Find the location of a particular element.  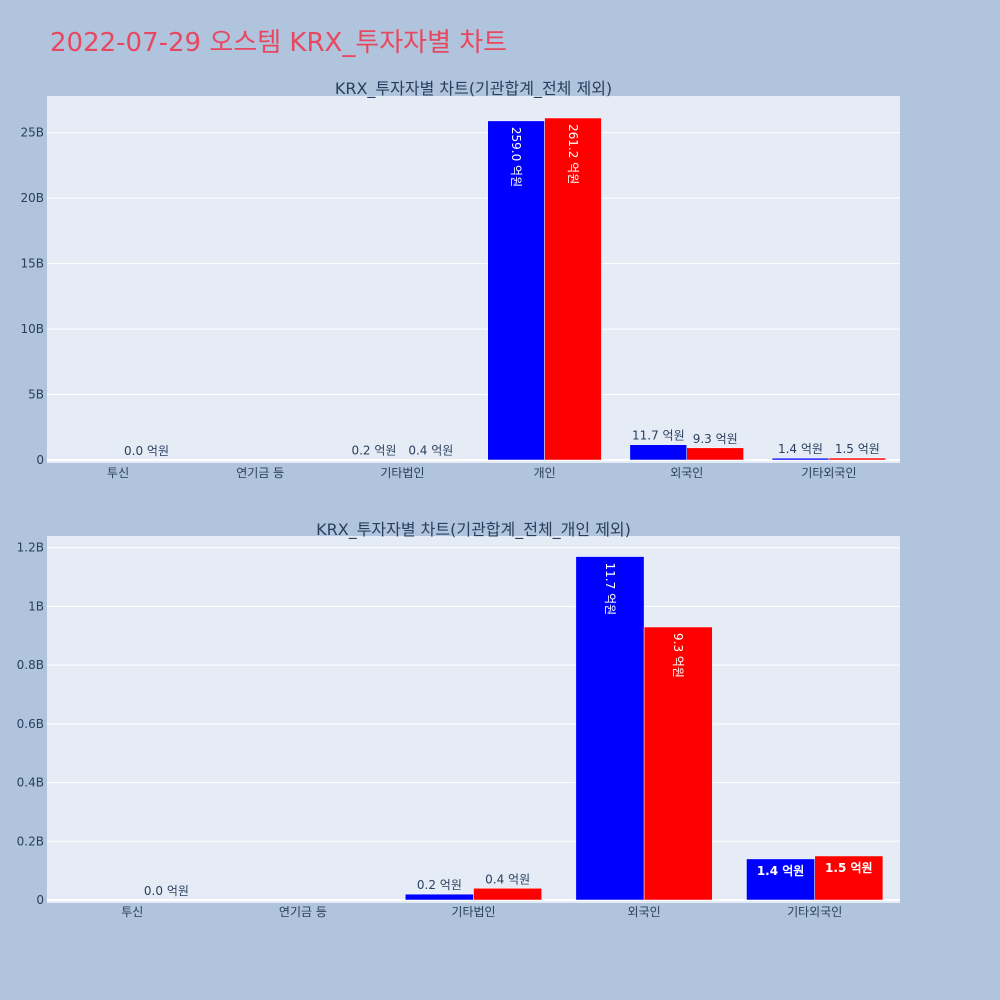

chart1-data-label: 1.5 억원 is located at coordinates (857, 449).